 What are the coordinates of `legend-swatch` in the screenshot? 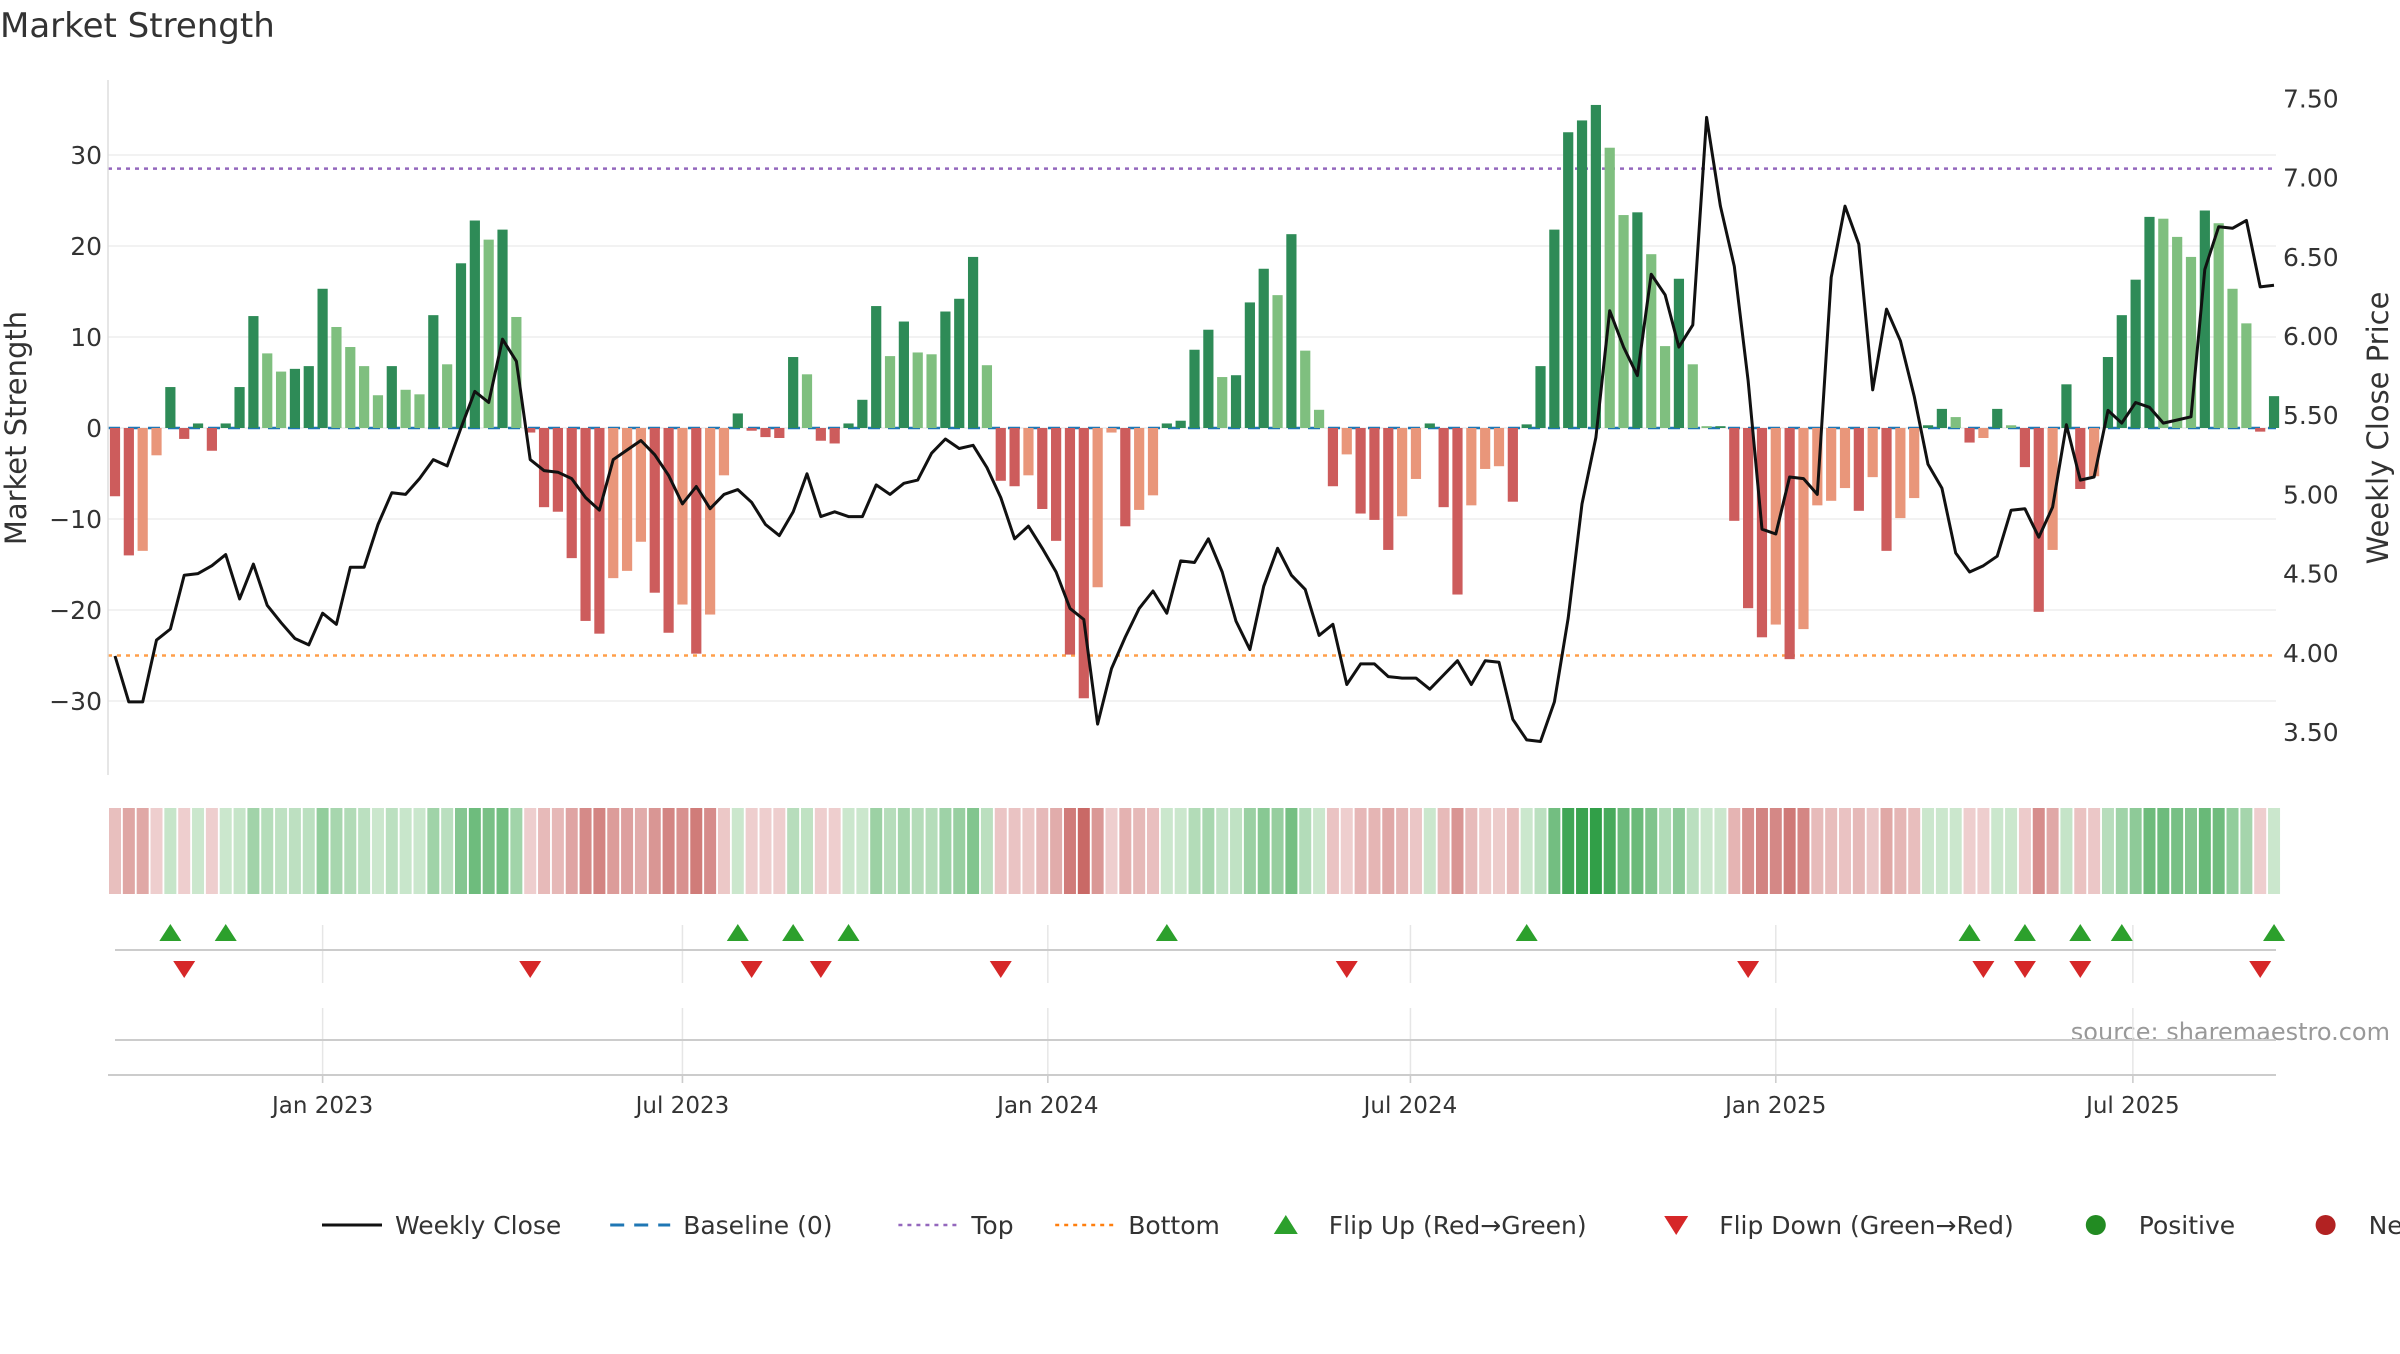 It's located at (2095, 1225).